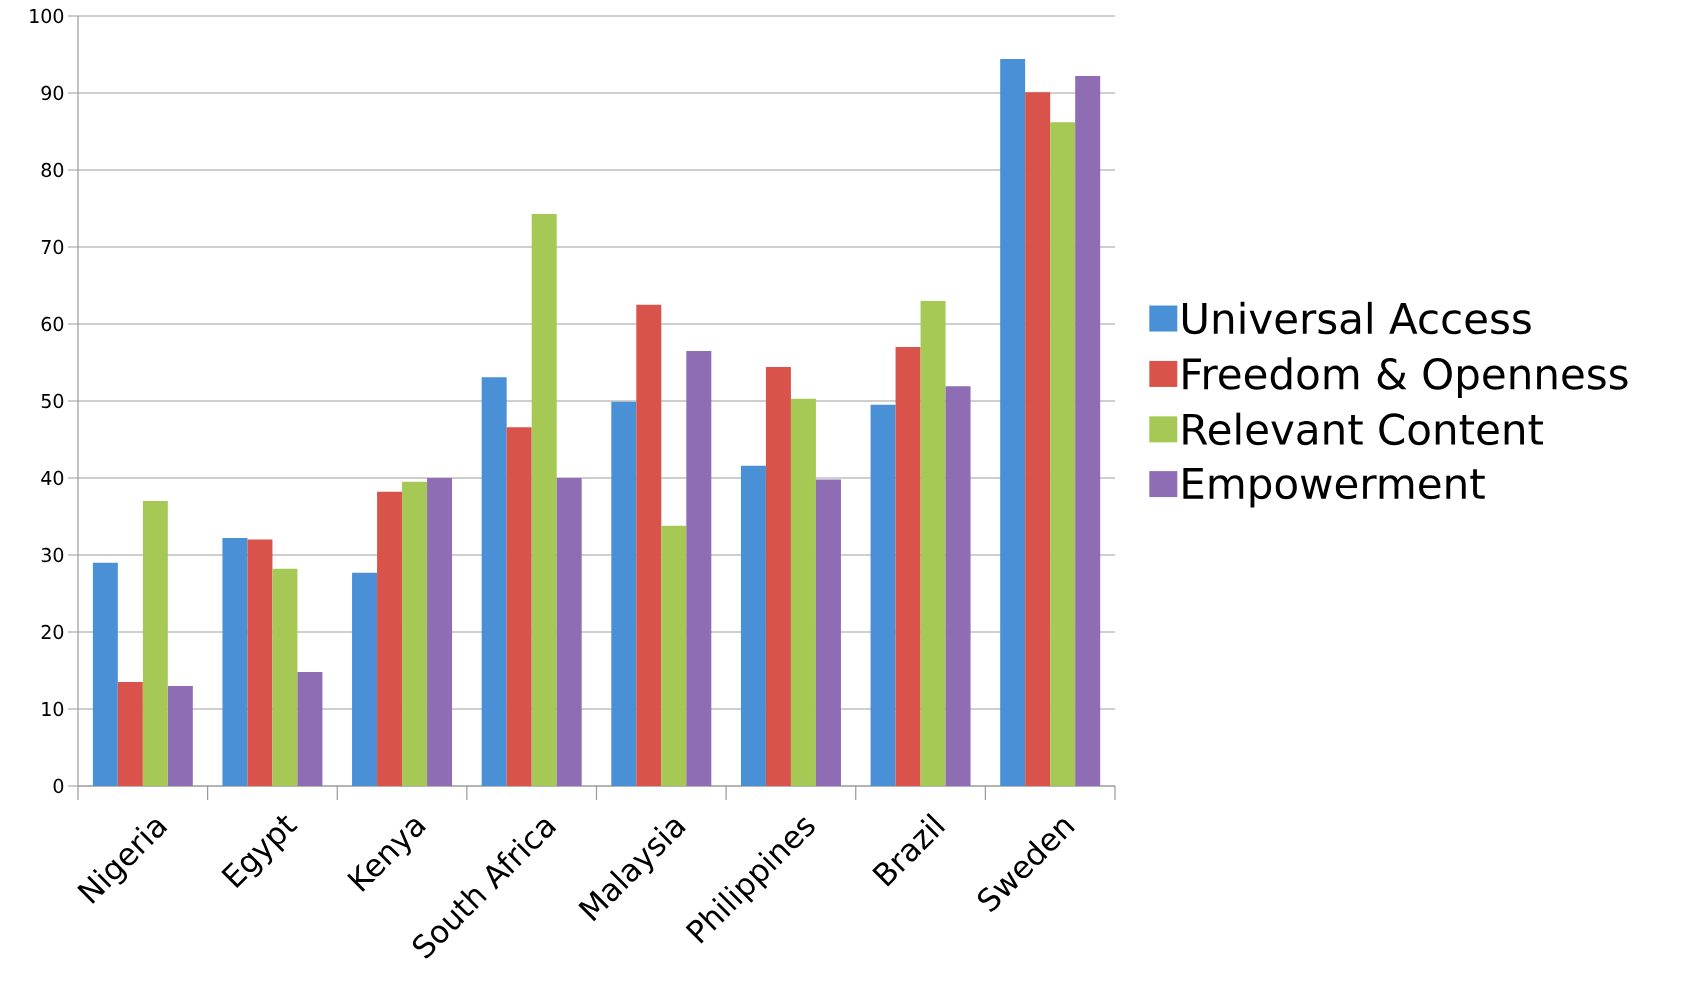 This screenshot has width=1706, height=999. Describe the element at coordinates (52, 170) in the screenshot. I see `y-tick-label: 80` at that location.